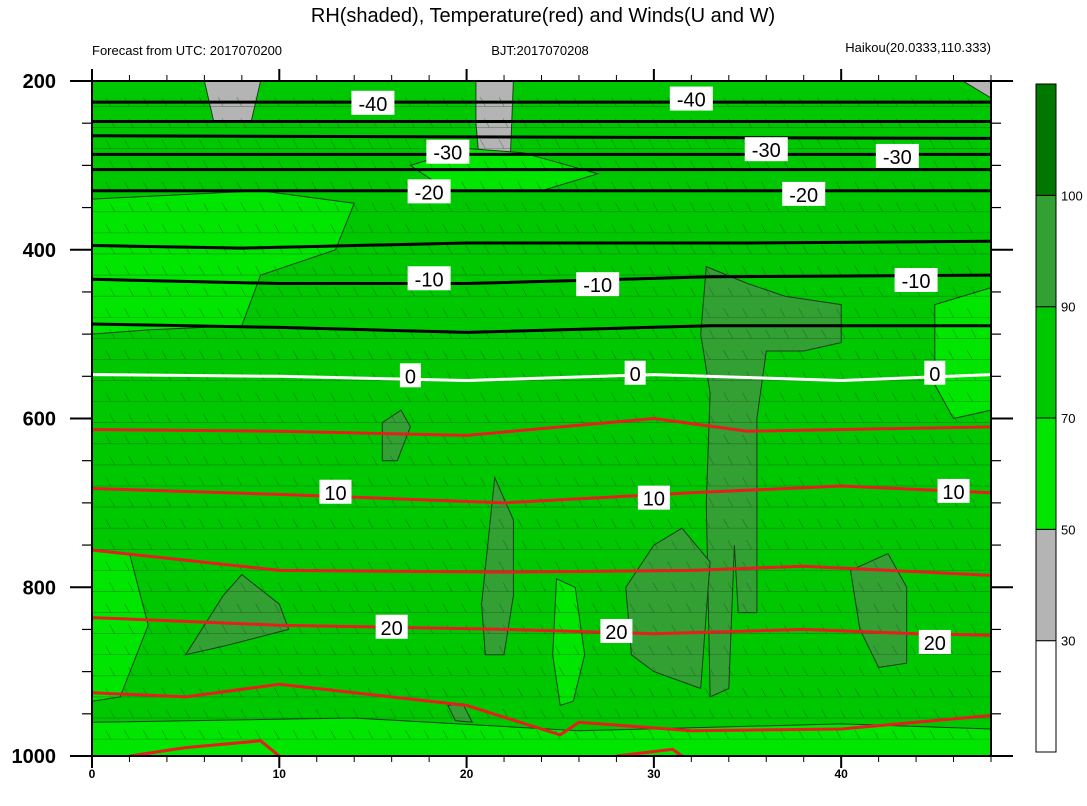 This screenshot has width=1087, height=806. Describe the element at coordinates (372, 105) in the screenshot. I see `contour-label: -40` at that location.